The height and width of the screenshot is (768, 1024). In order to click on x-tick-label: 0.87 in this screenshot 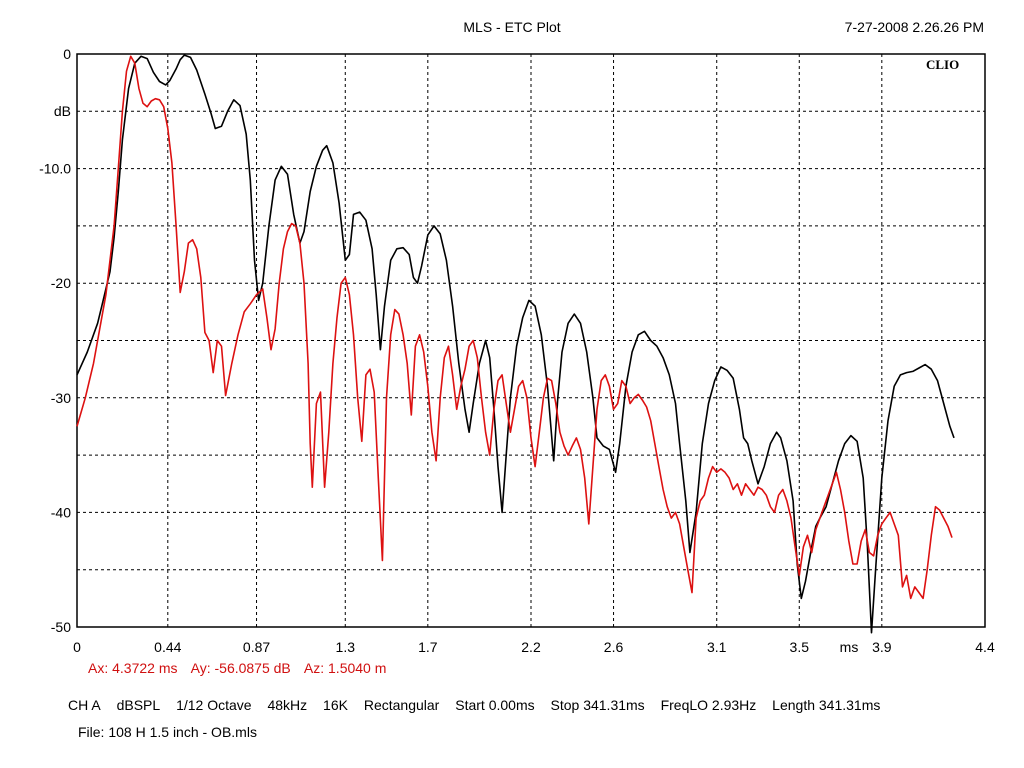, I will do `click(256, 647)`.